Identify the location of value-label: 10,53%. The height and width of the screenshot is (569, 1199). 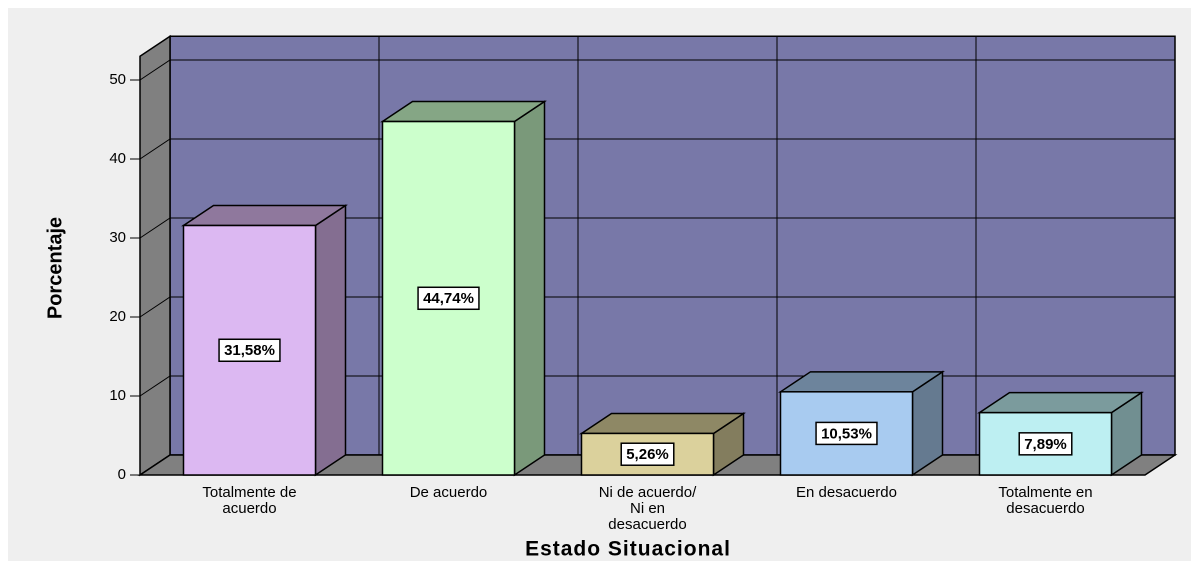
(846, 433).